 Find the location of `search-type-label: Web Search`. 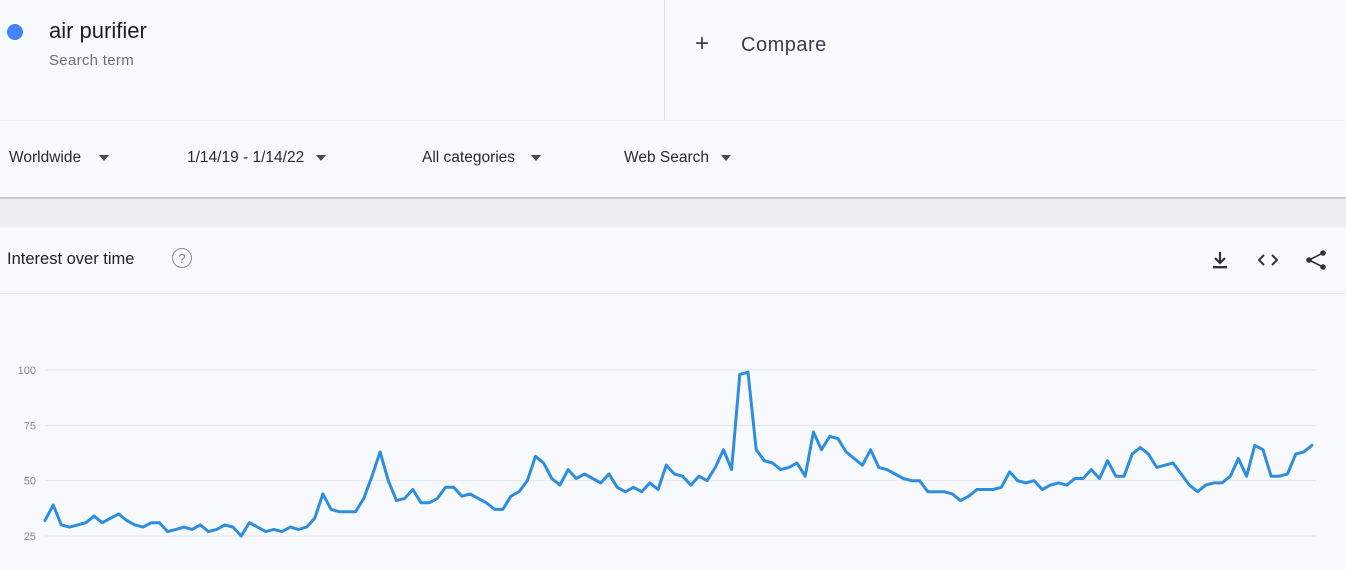

search-type-label: Web Search is located at coordinates (667, 157).